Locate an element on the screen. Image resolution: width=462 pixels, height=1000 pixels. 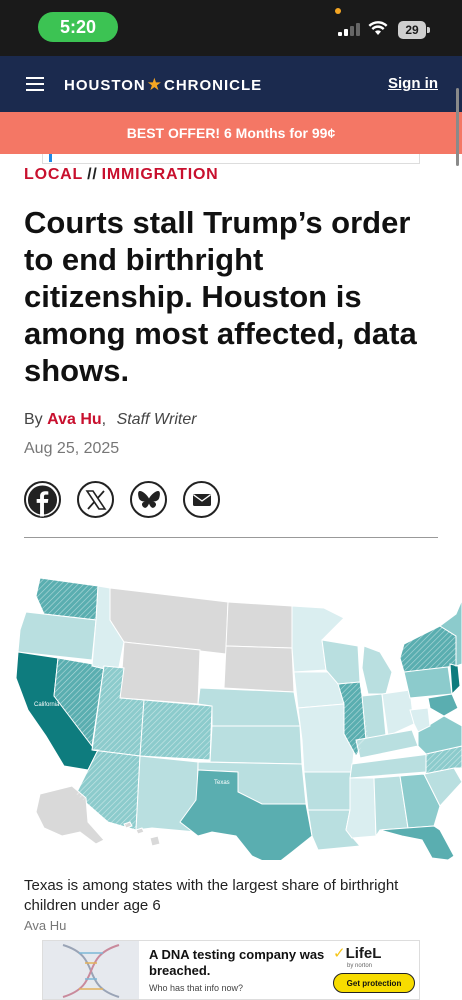
map-state-georgia is located at coordinates (420, 801).